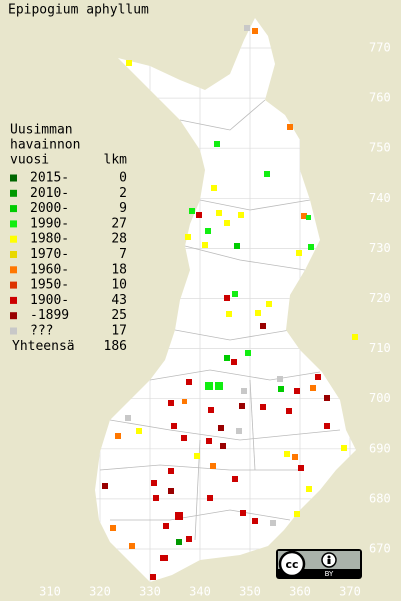 The image size is (401, 601). I want to click on x-coordinate-label: 310, so click(50, 592).